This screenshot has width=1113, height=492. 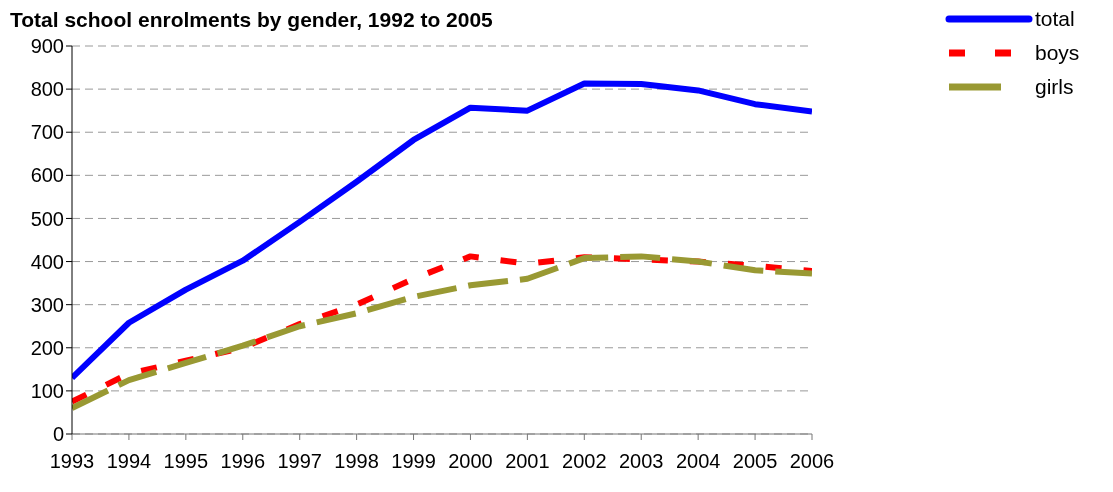 I want to click on y-tick-label: 900, so click(x=47, y=46).